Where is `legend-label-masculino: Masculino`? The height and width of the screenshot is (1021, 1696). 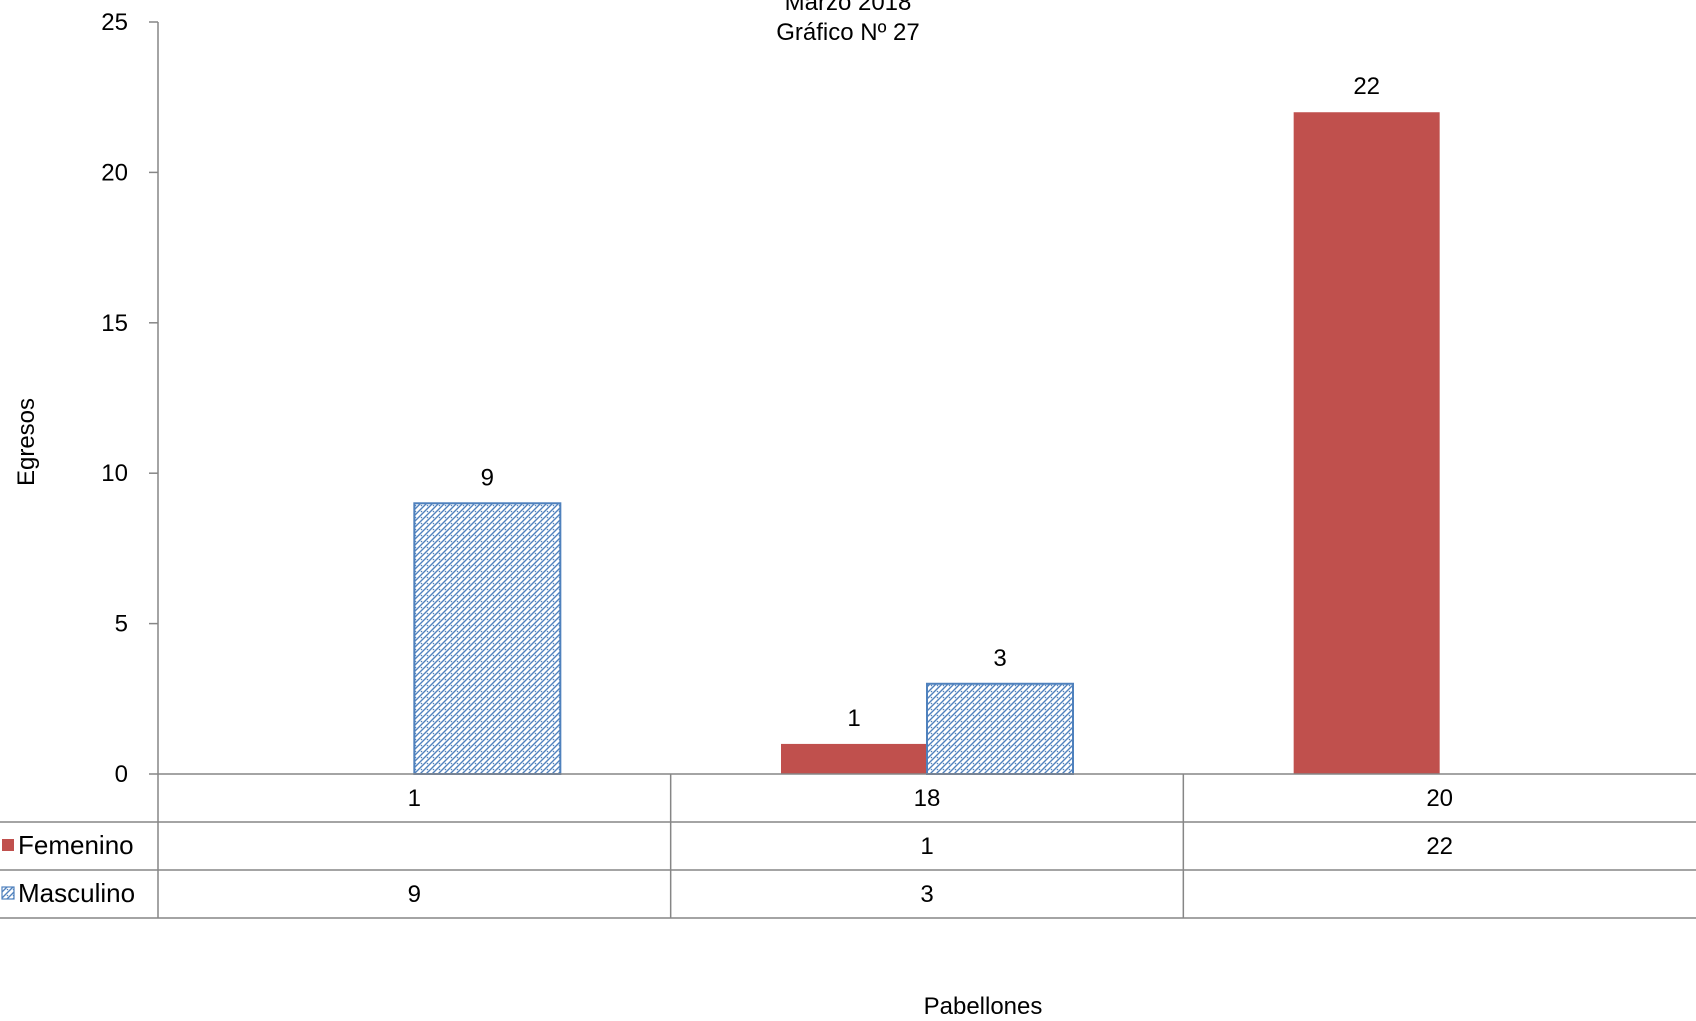
legend-label-masculino: Masculino is located at coordinates (76, 893).